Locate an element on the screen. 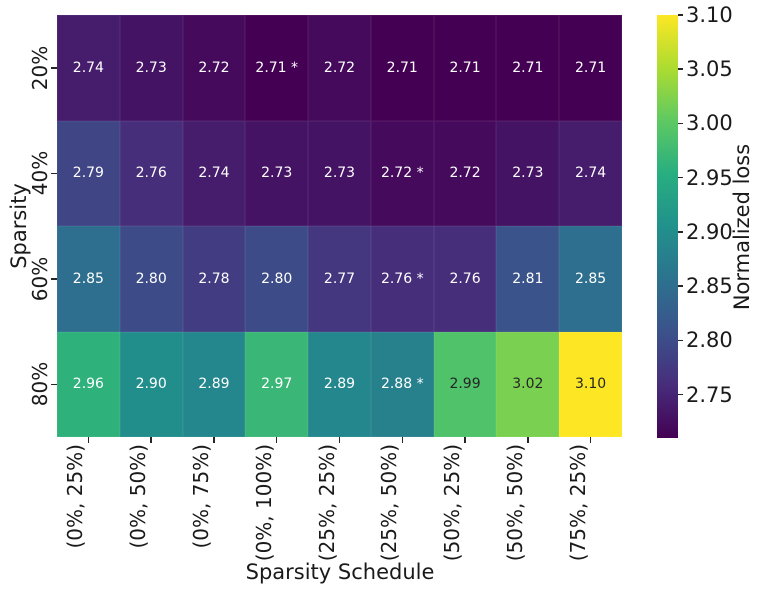 This screenshot has width=762, height=594. cell-value: 2.96 is located at coordinates (88, 384).